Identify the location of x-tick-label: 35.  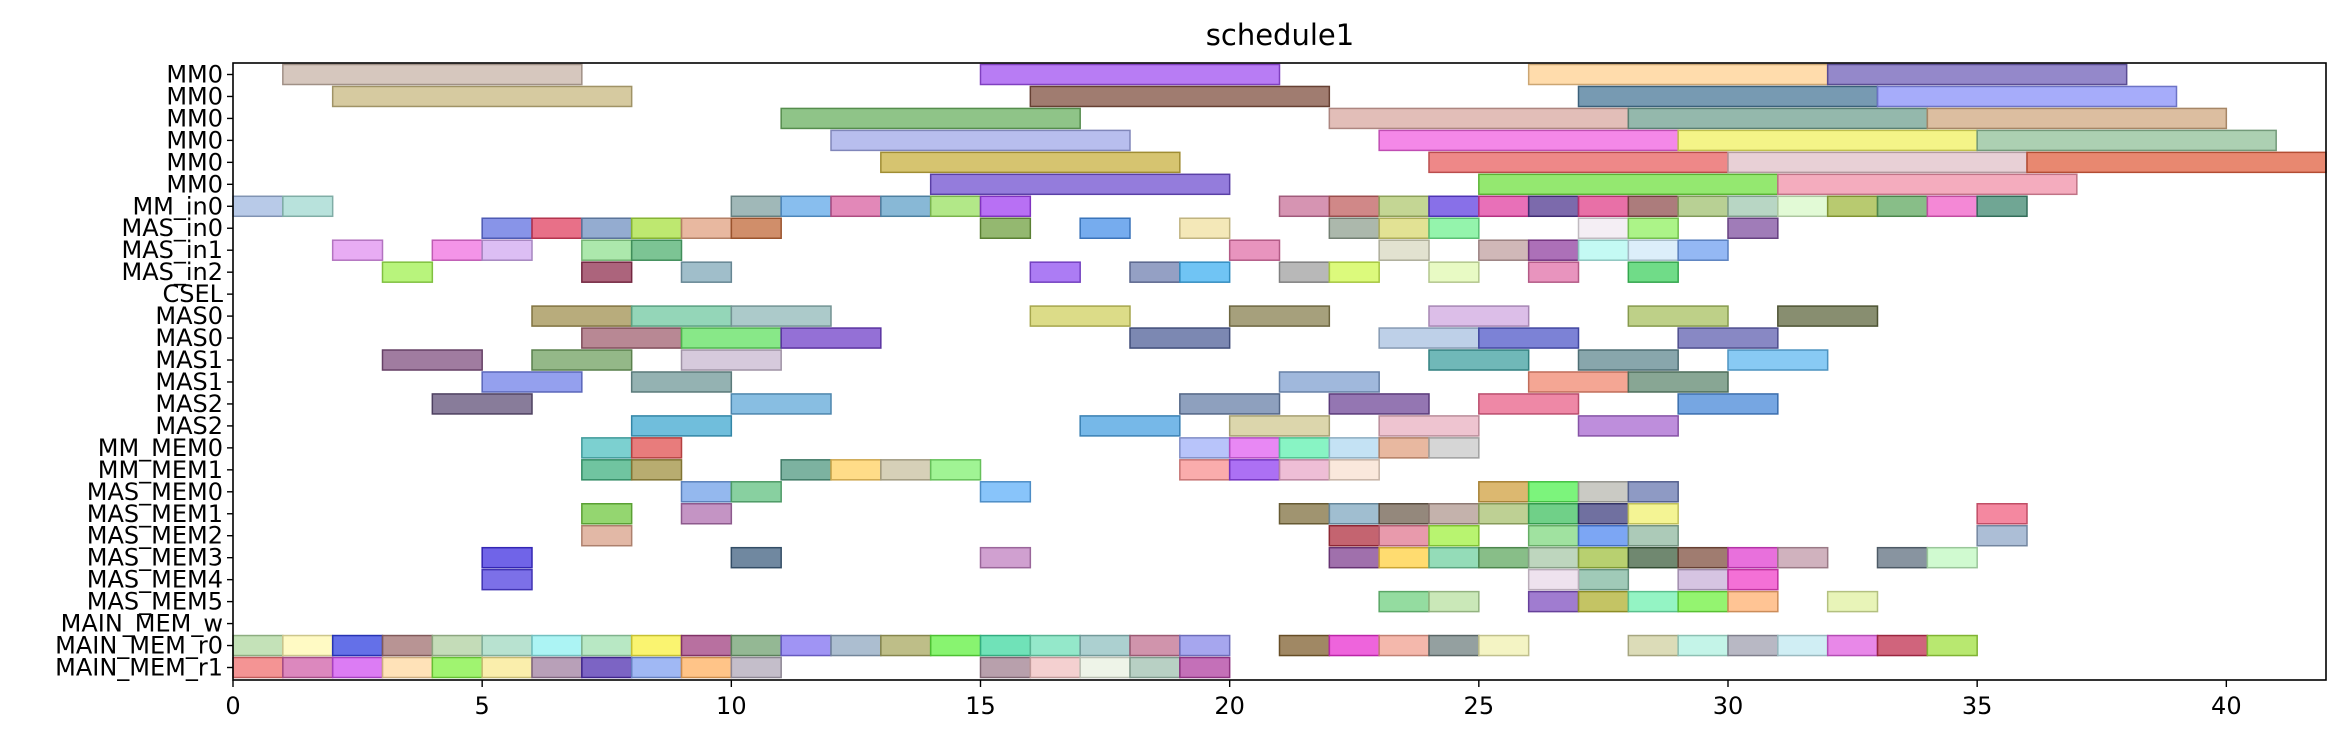
(1977, 706).